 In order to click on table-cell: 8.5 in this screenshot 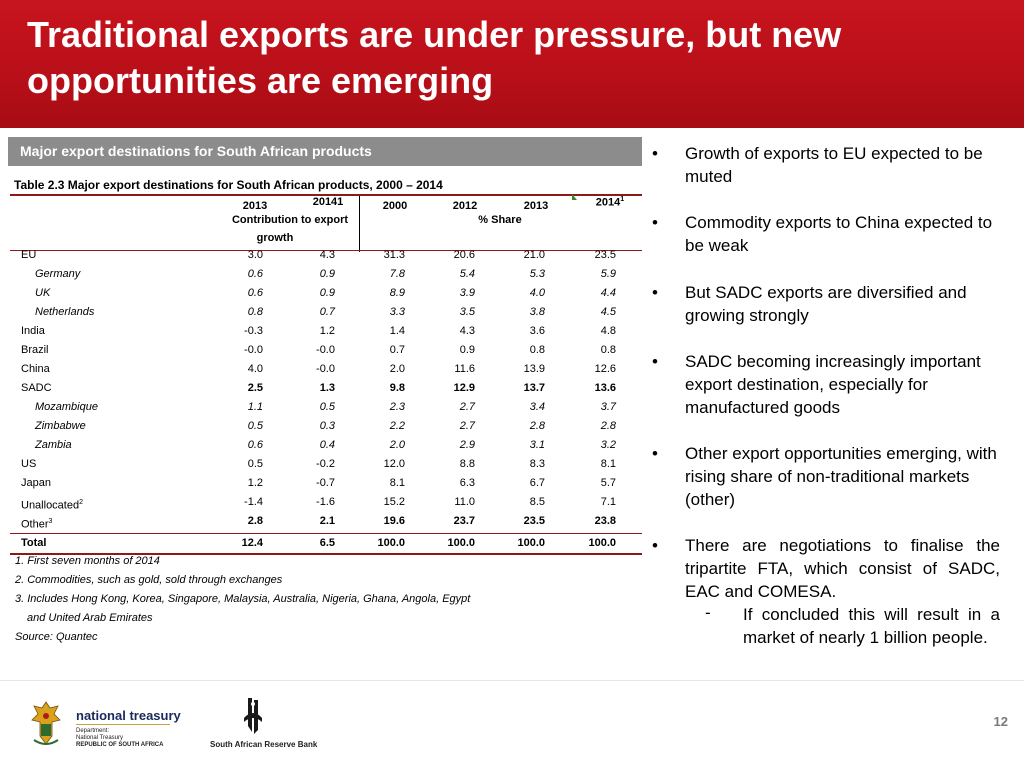, I will do `click(537, 502)`.